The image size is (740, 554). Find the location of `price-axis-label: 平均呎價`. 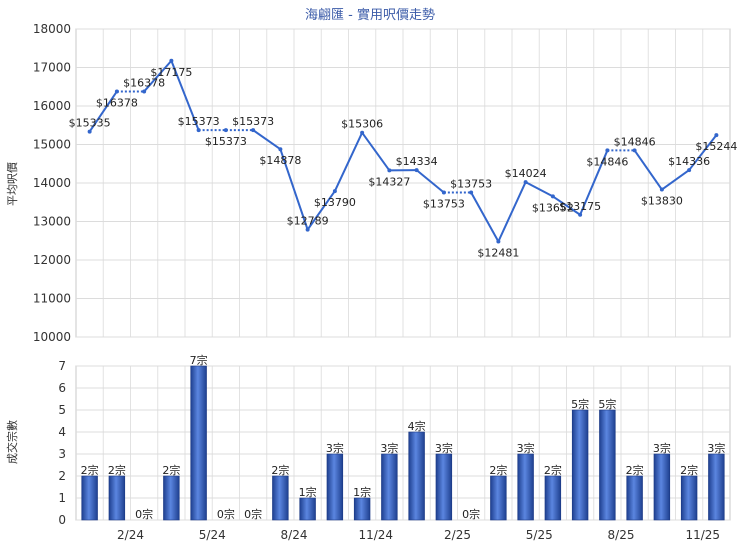

price-axis-label: 平均呎價 is located at coordinates (12, 184).